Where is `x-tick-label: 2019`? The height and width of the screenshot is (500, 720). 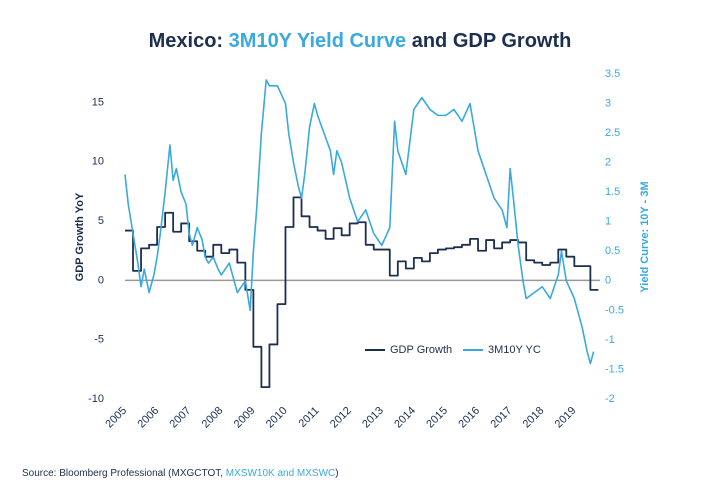
x-tick-label: 2019 is located at coordinates (566, 418).